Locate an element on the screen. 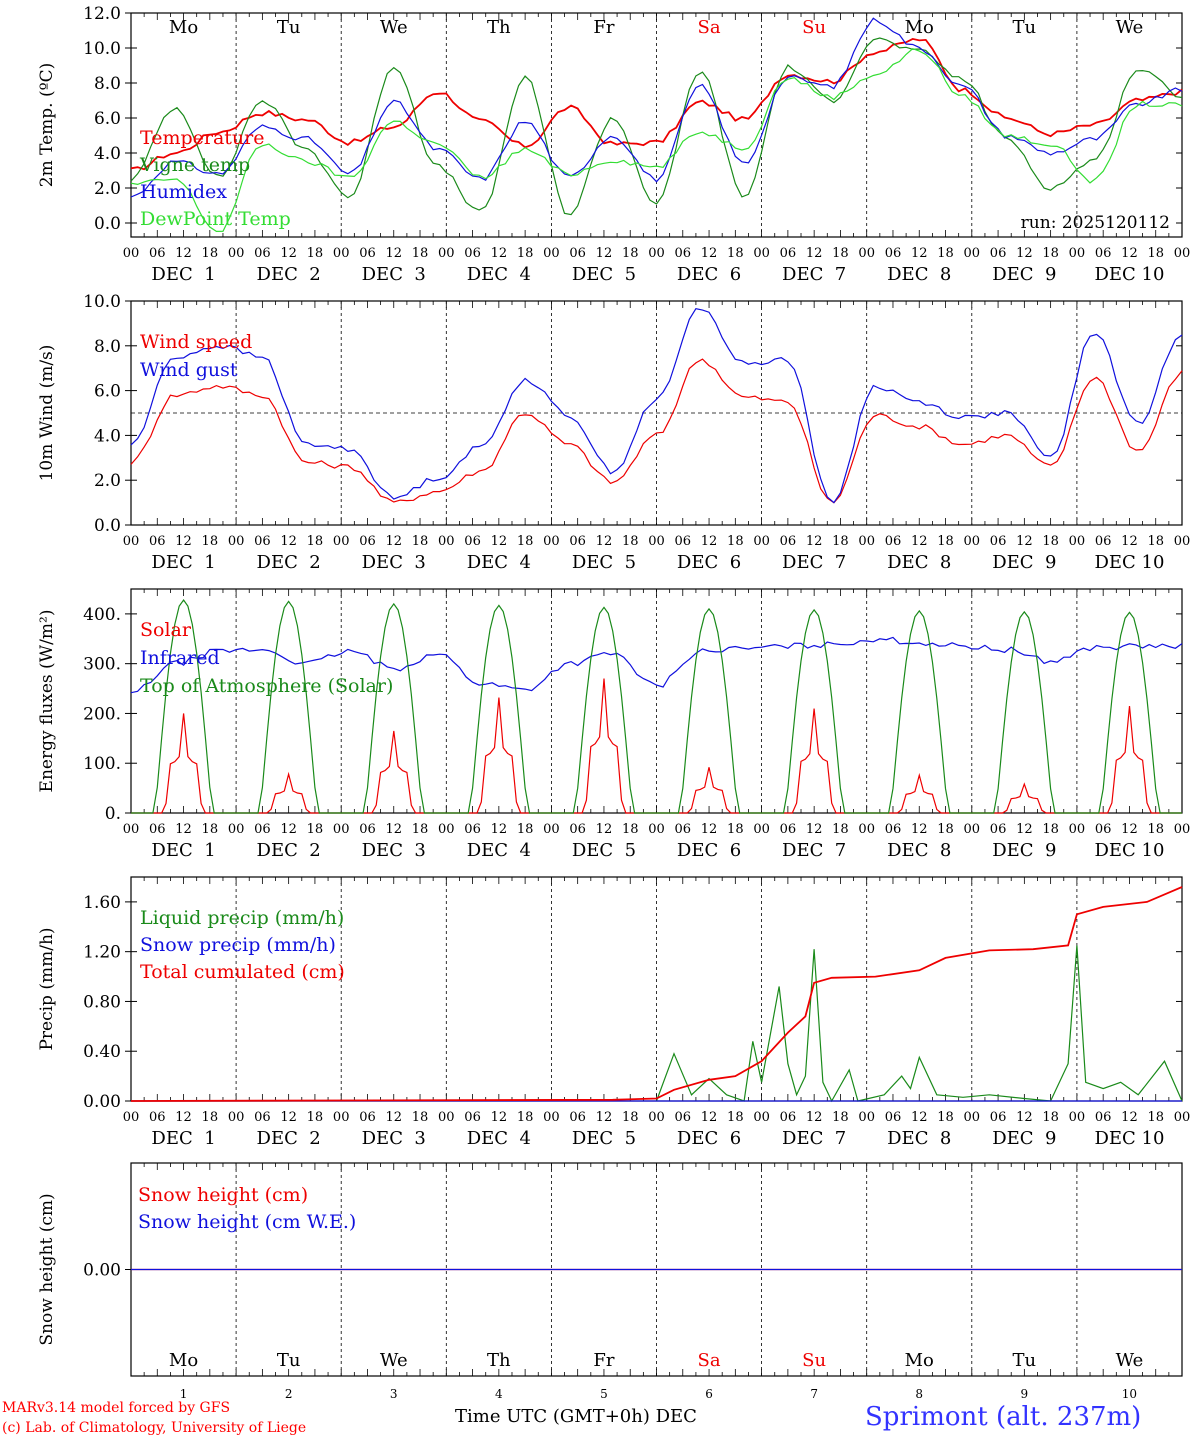 The height and width of the screenshot is (1440, 1194). y-tick-label: 4.0 is located at coordinates (107, 154).